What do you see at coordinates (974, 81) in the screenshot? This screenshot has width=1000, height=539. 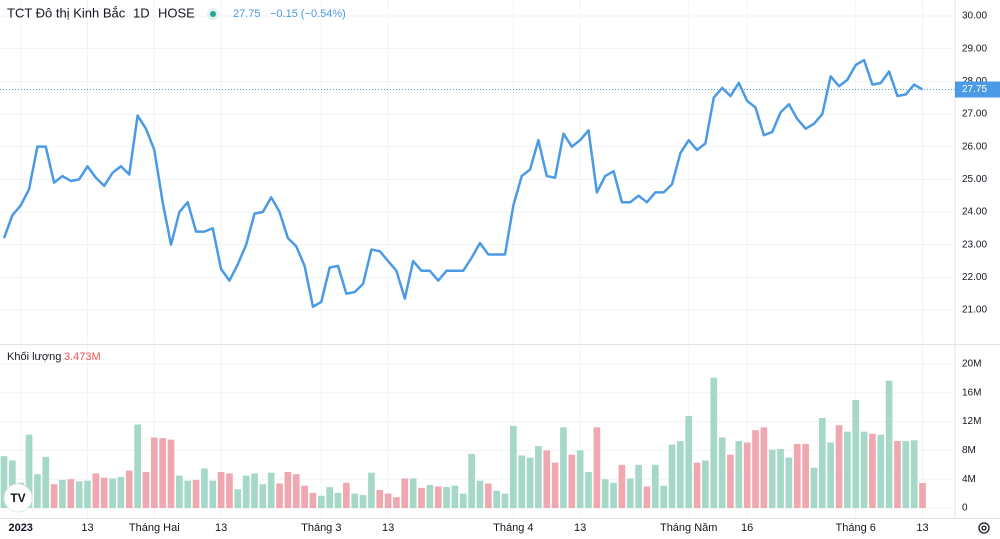 I see `y-tick-label: 28.00` at bounding box center [974, 81].